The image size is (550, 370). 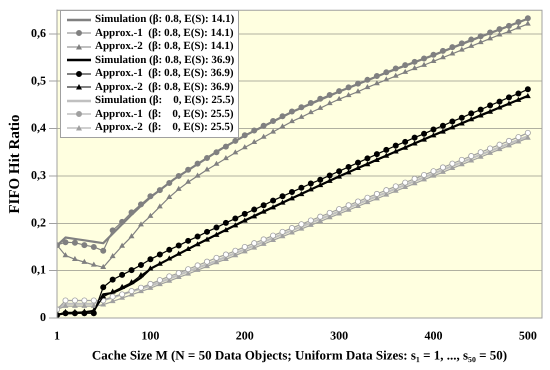 What do you see at coordinates (164, 87) in the screenshot?
I see `legend-label: Approx.-2 (β: 0.8, E(S): 36.9)` at bounding box center [164, 87].